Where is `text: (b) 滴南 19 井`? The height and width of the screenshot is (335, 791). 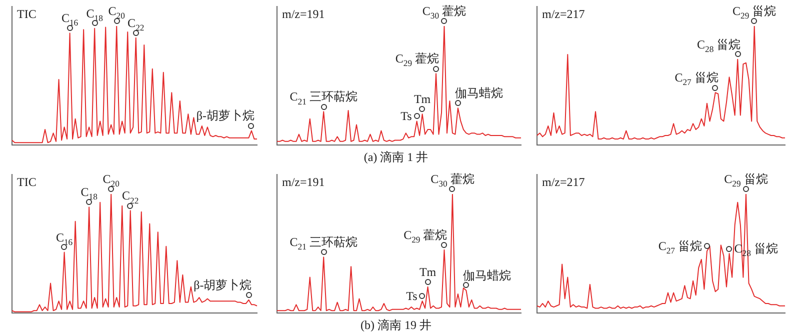 text: (b) 滴南 19 井 is located at coordinates (396, 325).